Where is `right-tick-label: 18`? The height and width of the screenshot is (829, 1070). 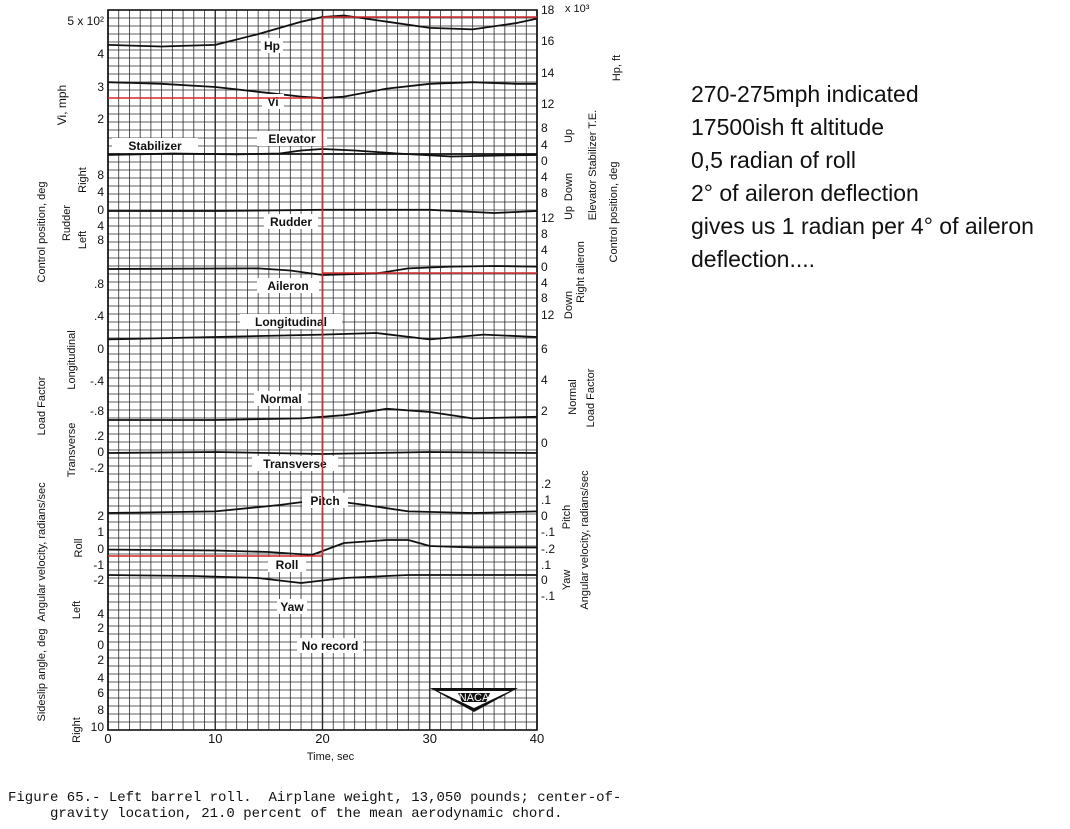
right-tick-label: 18 is located at coordinates (548, 10).